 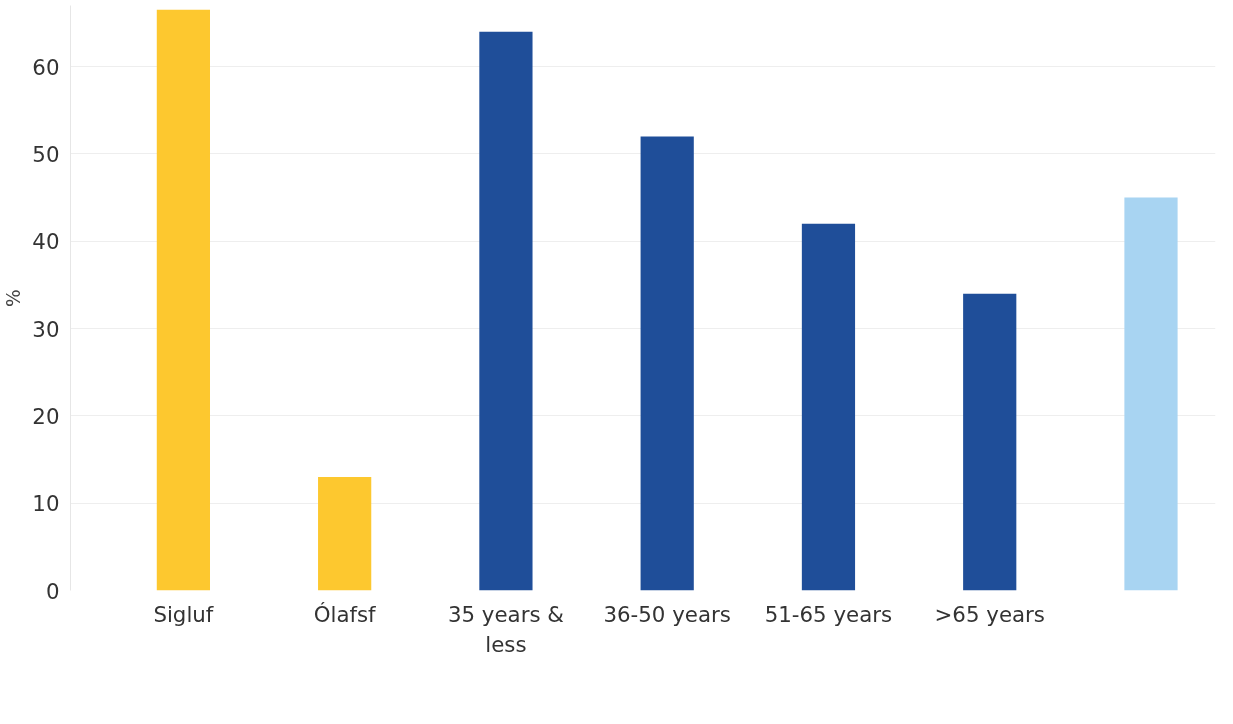 I want to click on y-axis-title: %, so click(x=14, y=298).